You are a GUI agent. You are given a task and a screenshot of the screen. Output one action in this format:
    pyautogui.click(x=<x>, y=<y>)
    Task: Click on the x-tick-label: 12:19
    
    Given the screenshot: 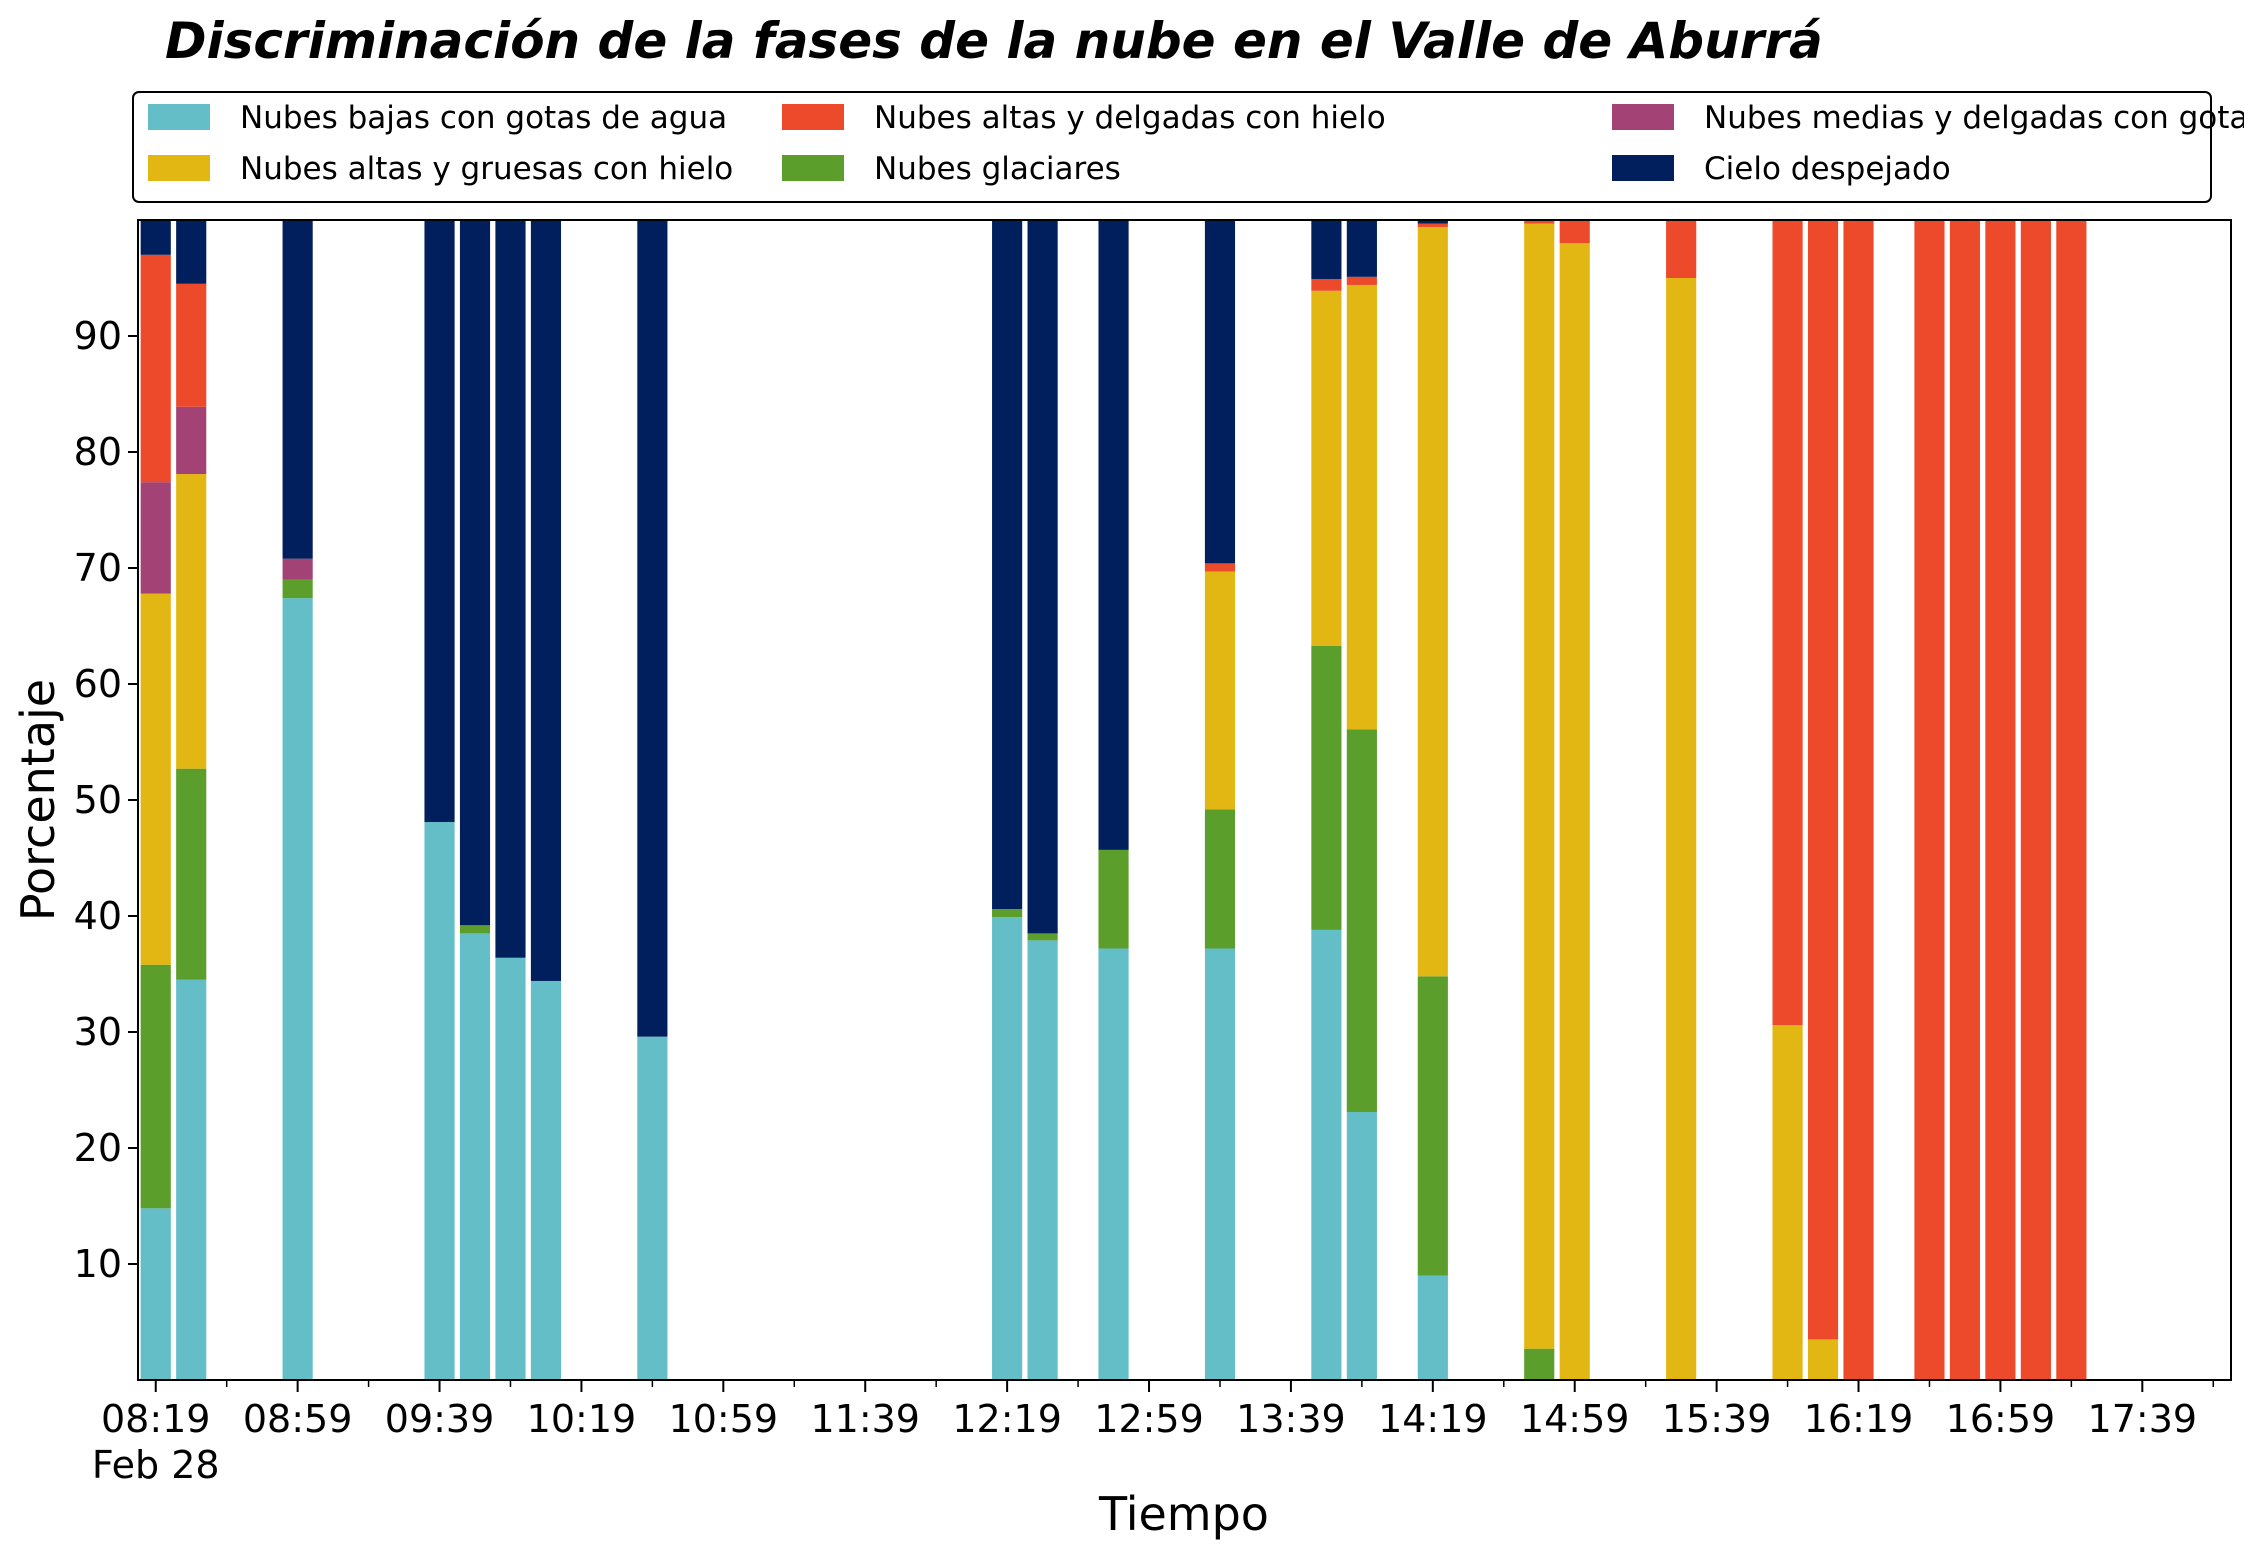 What is the action you would take?
    pyautogui.click(x=1007, y=1419)
    